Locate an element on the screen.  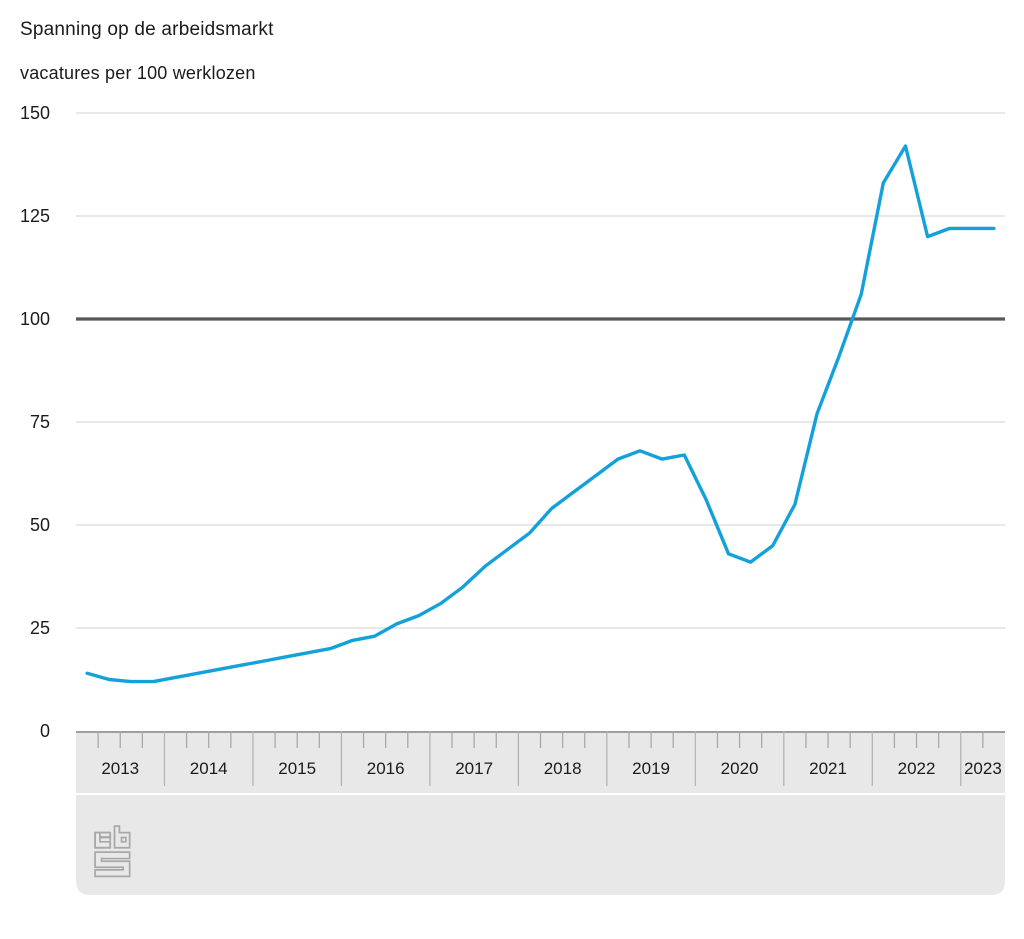
x-axis-year-label-2017: 2017 is located at coordinates (474, 768).